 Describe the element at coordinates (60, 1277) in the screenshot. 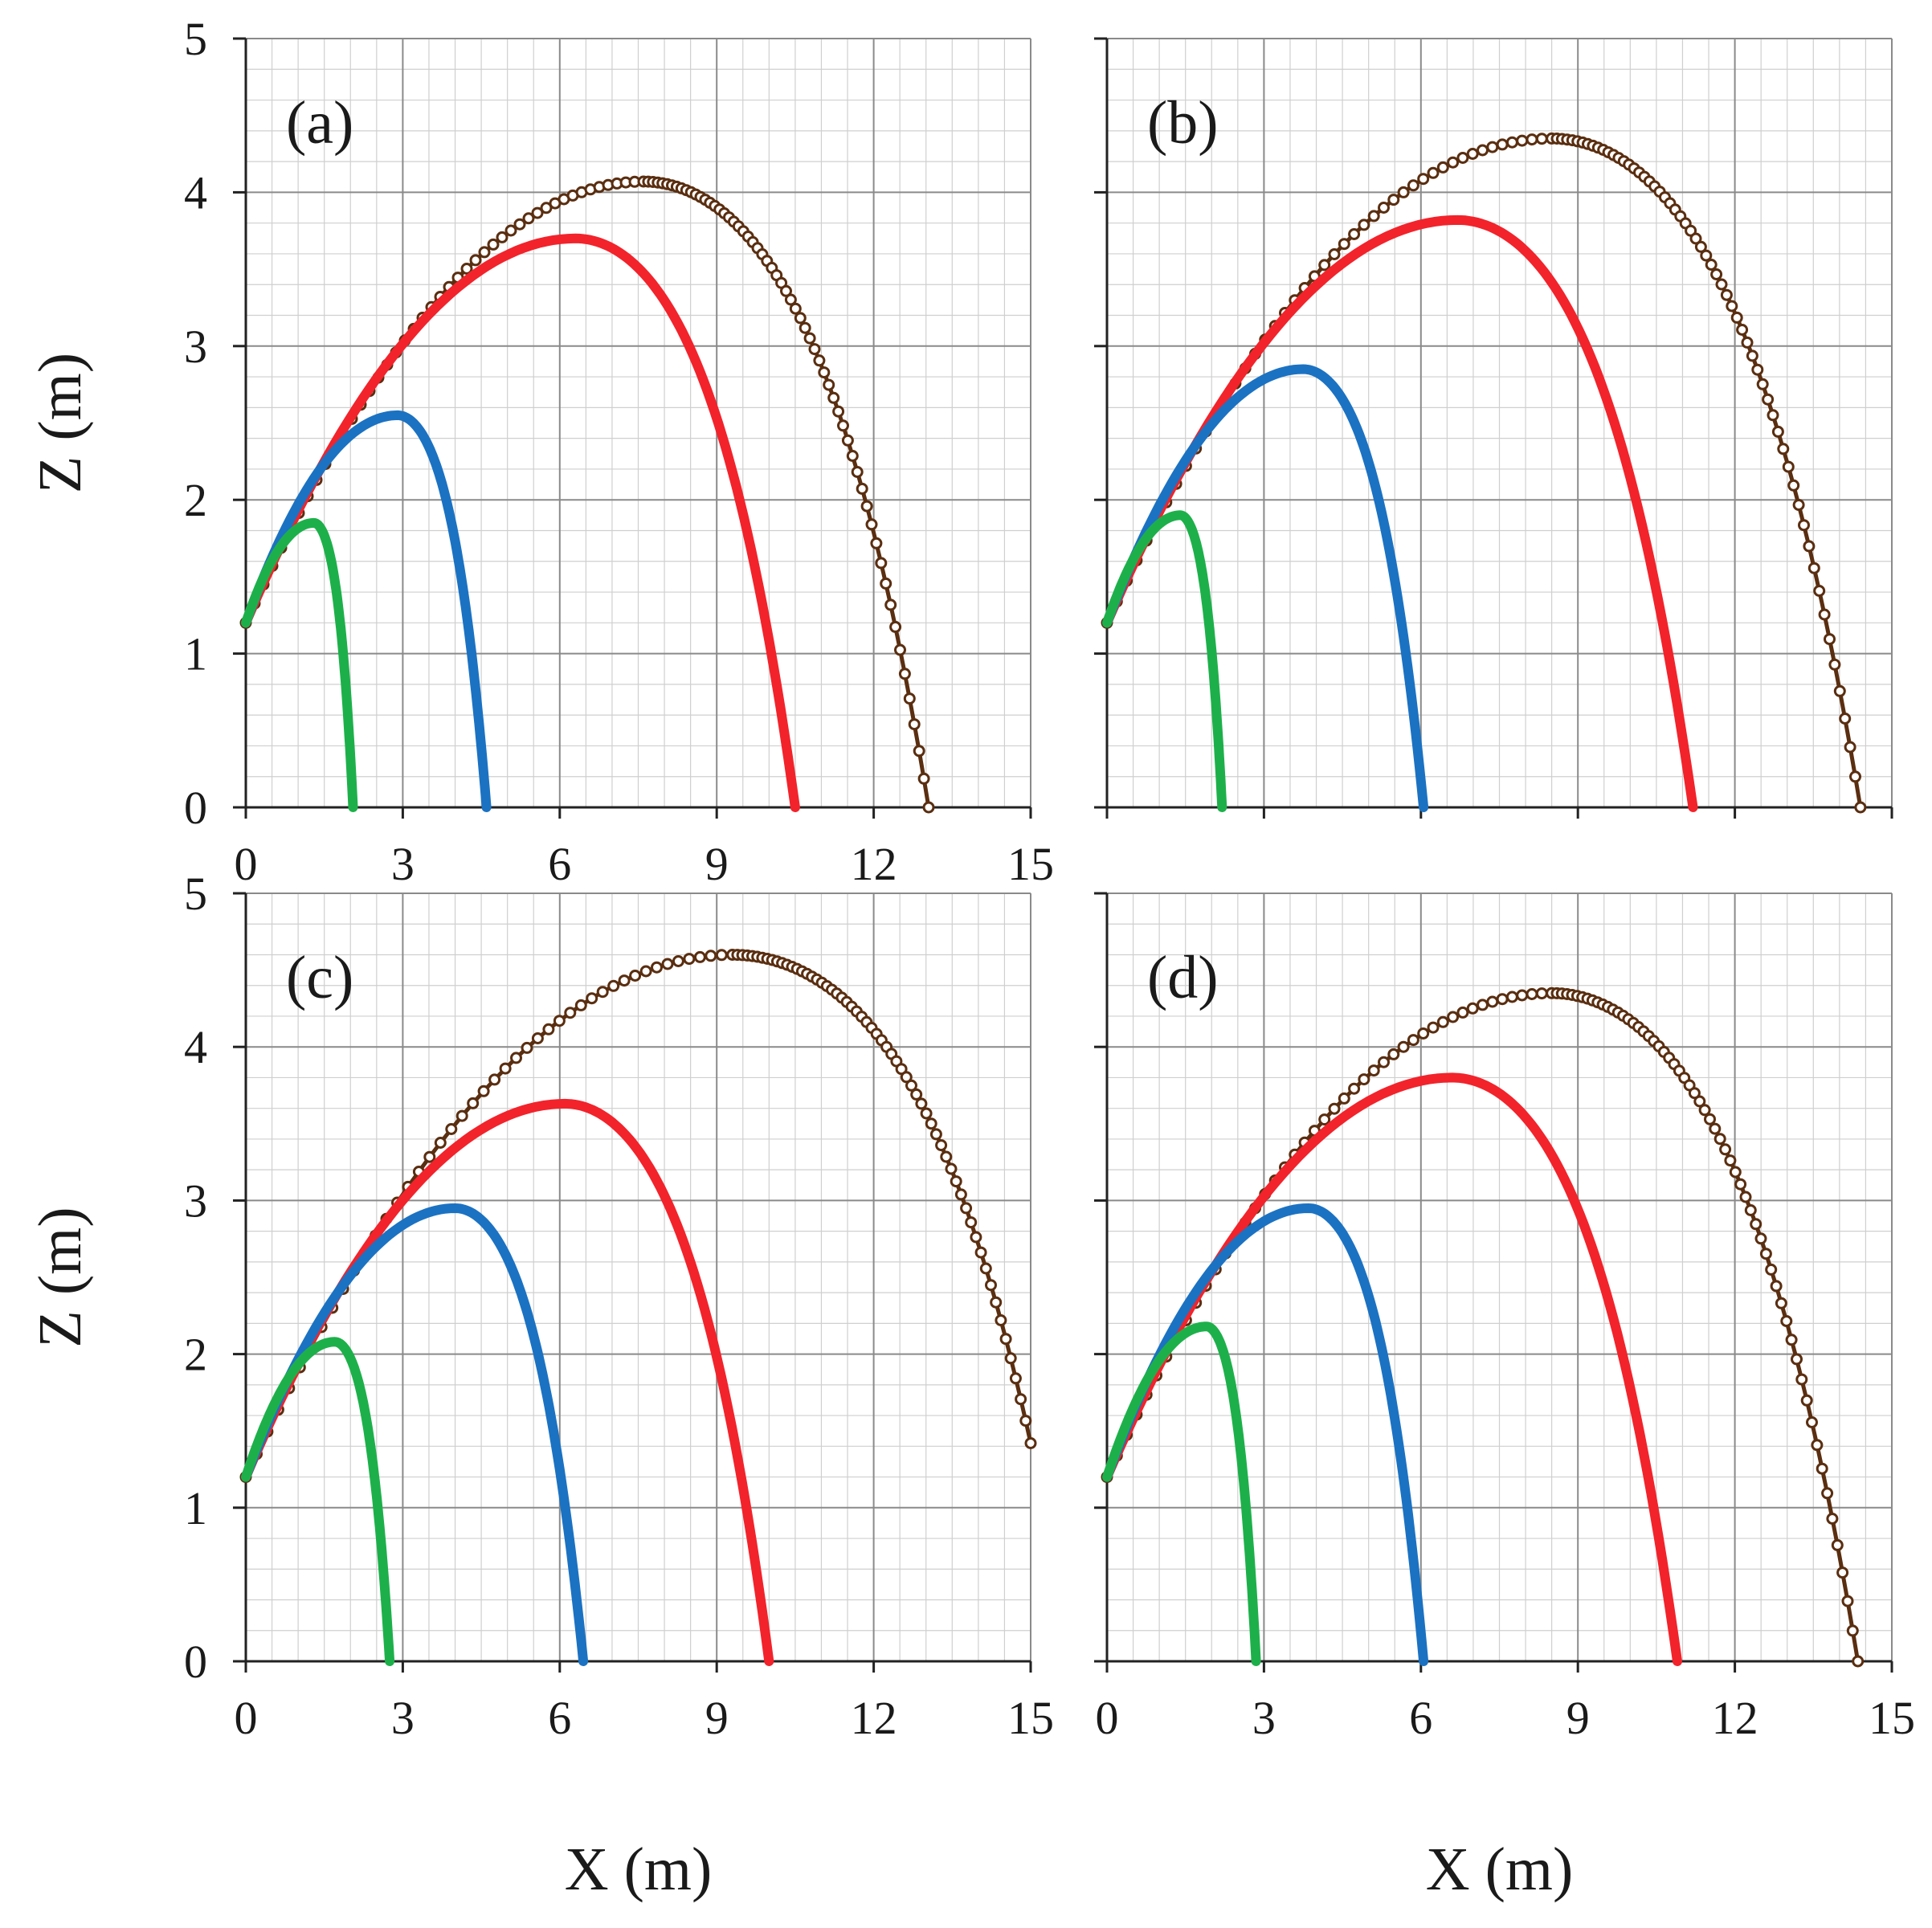

I see `y-axis-title: Z (m)` at that location.